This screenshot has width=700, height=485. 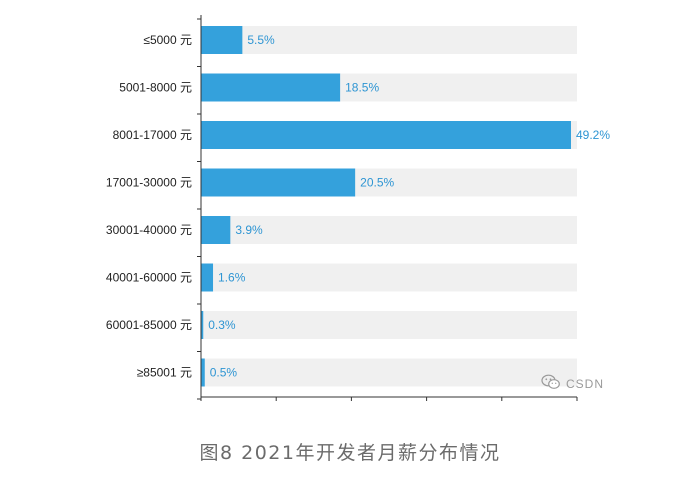 What do you see at coordinates (149, 230) in the screenshot?
I see `category-label: 30001-40000 元` at bounding box center [149, 230].